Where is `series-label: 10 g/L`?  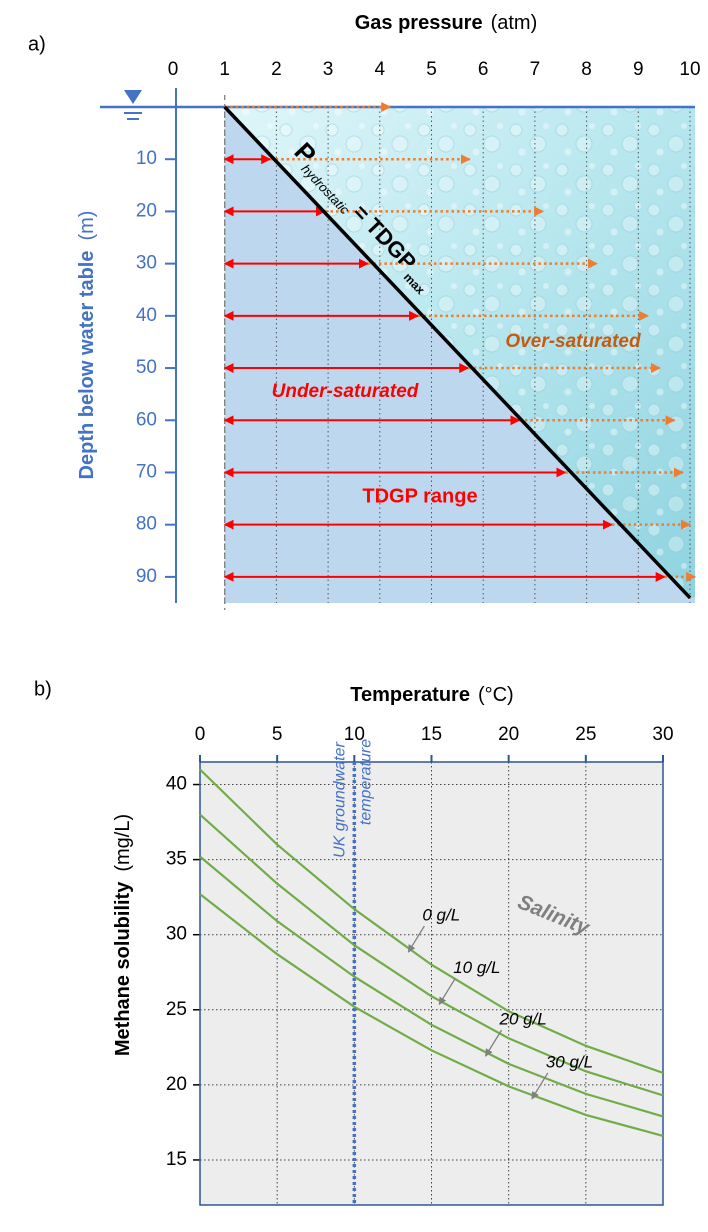 series-label: 10 g/L is located at coordinates (476, 967).